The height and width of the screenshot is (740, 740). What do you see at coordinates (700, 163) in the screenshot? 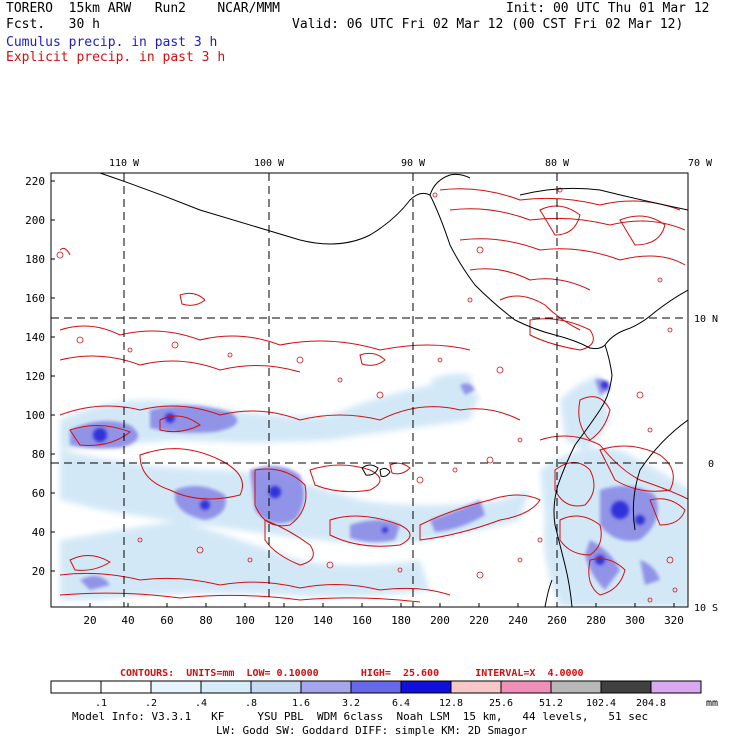
I see `lon-label: 70 W` at bounding box center [700, 163].